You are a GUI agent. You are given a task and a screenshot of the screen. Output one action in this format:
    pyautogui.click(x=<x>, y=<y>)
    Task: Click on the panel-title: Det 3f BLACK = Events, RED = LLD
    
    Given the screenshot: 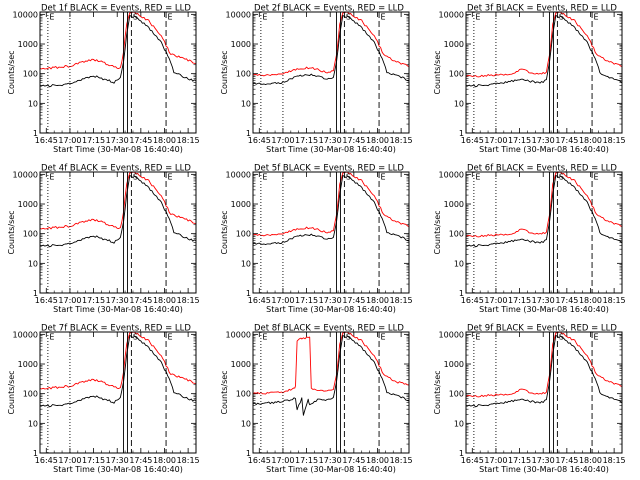 What is the action you would take?
    pyautogui.click(x=542, y=9)
    